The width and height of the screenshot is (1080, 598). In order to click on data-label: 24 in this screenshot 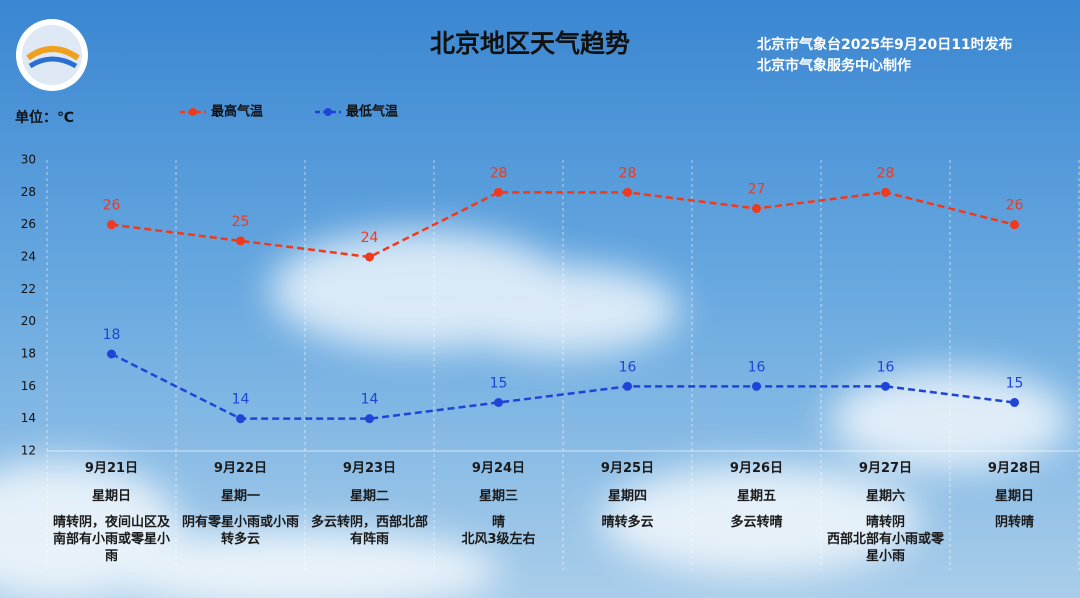, I will do `click(370, 238)`.